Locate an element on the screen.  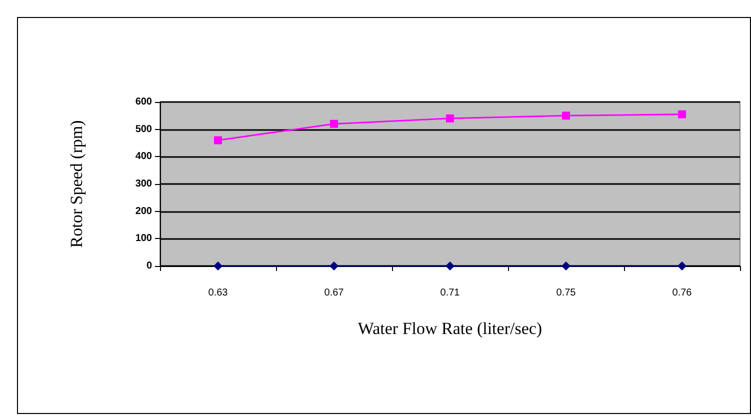
x-tick-label: 0.63 is located at coordinates (218, 293).